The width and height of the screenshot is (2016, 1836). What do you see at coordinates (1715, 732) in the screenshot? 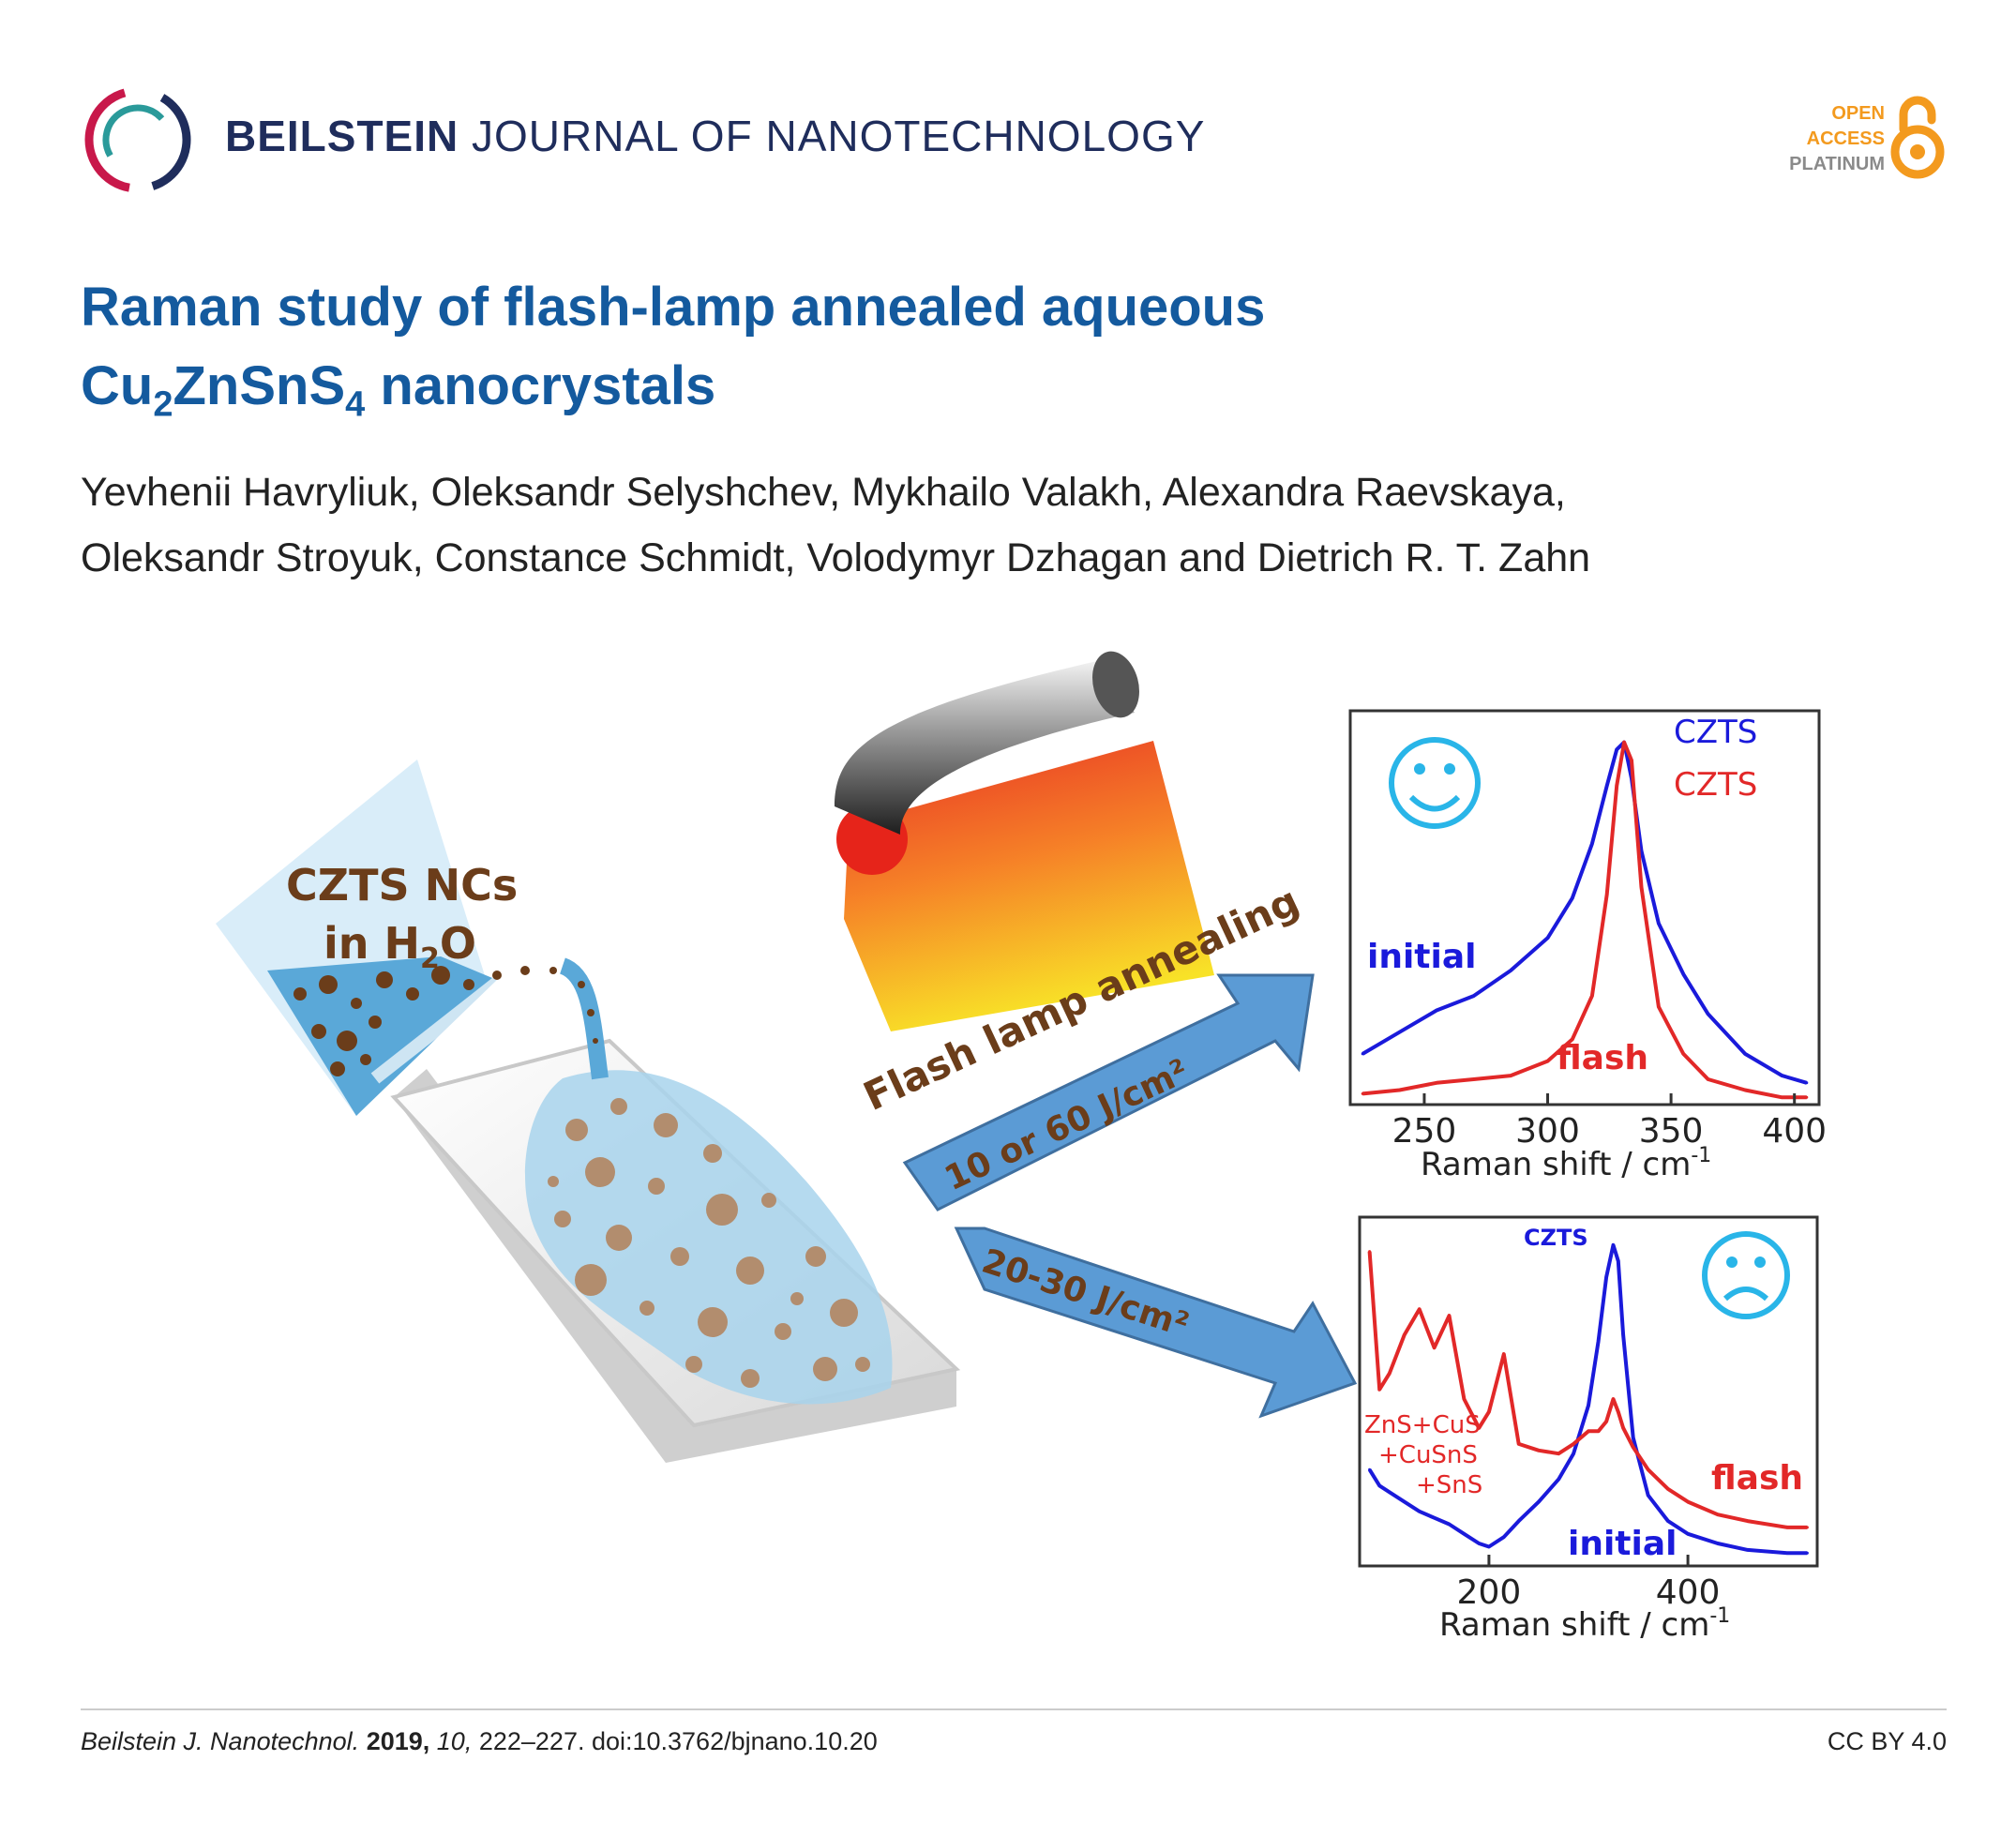
I see `chart1-annotation-czts-blue: CZTS` at bounding box center [1715, 732].